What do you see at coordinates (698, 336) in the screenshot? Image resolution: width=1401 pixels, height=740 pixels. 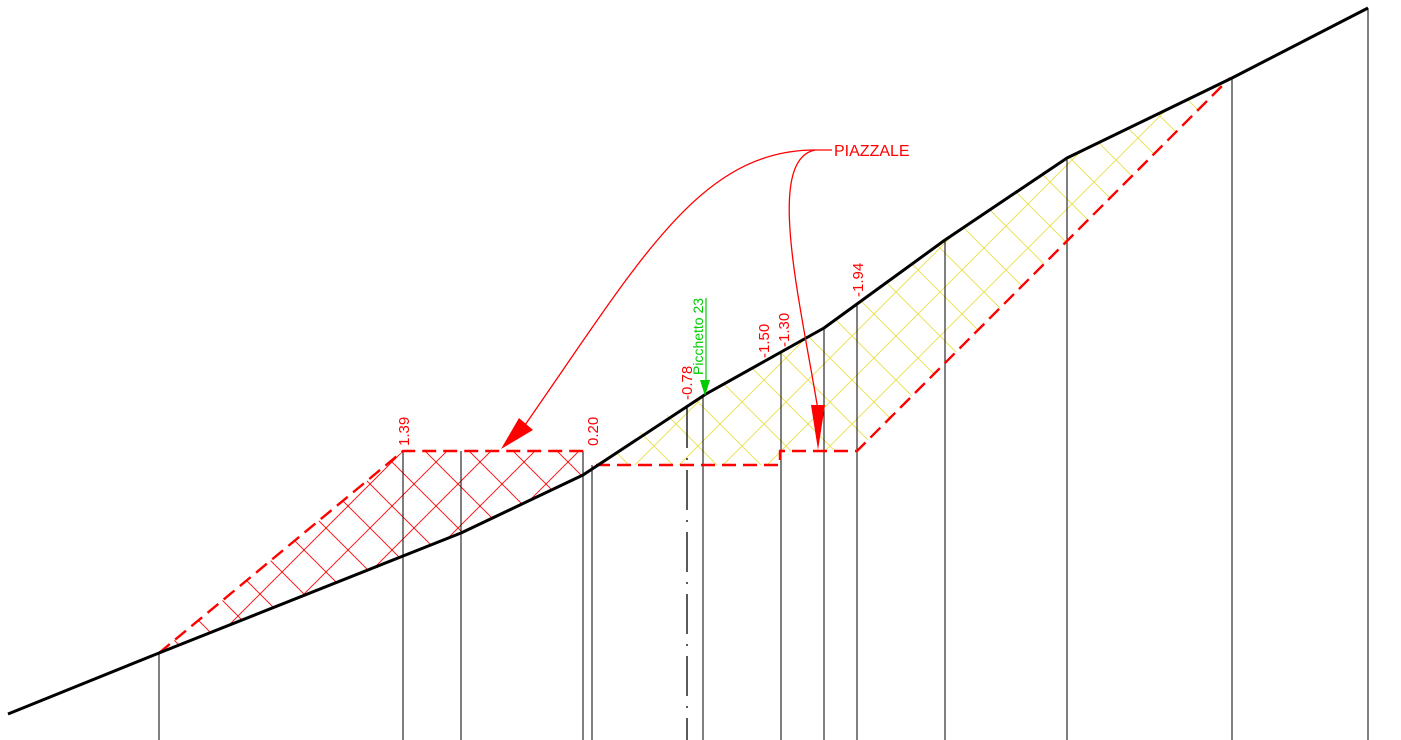 I see `station-marker-label: Picchetto 23` at bounding box center [698, 336].